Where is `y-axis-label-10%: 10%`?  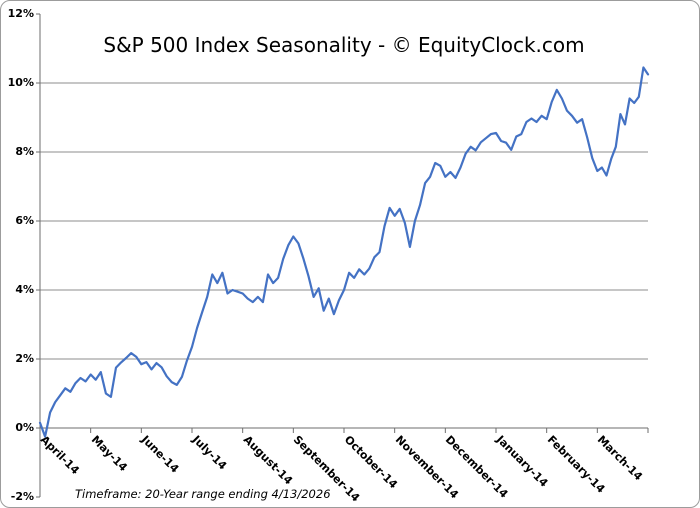
y-axis-label-10%: 10% is located at coordinates (20, 82).